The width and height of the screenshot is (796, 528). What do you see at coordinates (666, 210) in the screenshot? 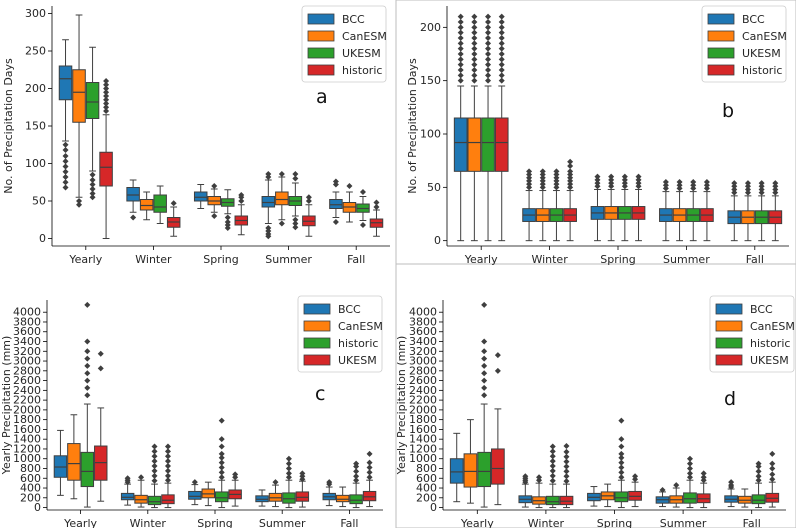
I see `box-BCC-Summer` at bounding box center [666, 210].